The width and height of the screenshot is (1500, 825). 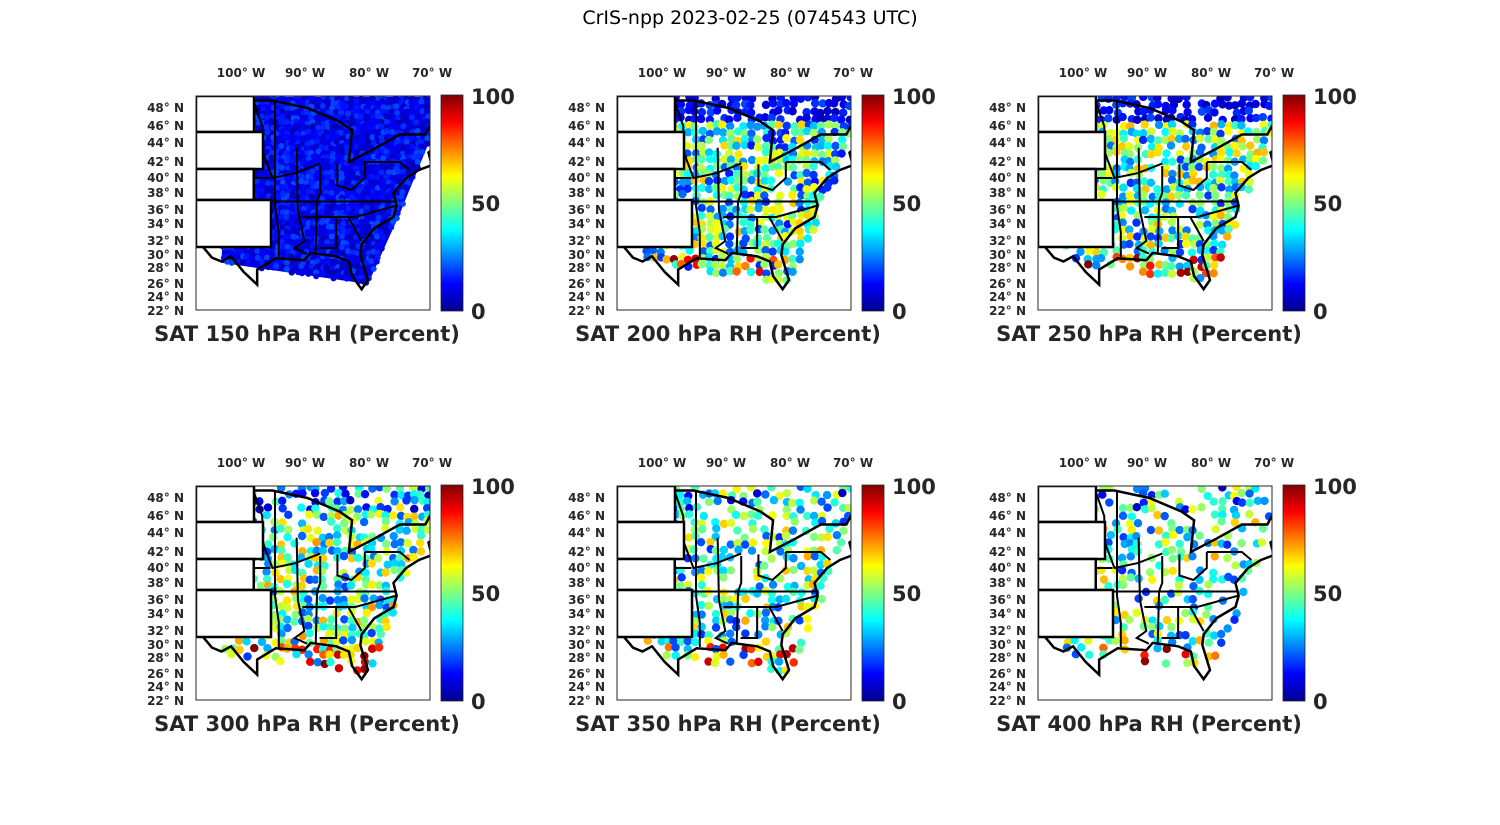 What do you see at coordinates (432, 73) in the screenshot?
I see `lon-tick-label: 70° W` at bounding box center [432, 73].